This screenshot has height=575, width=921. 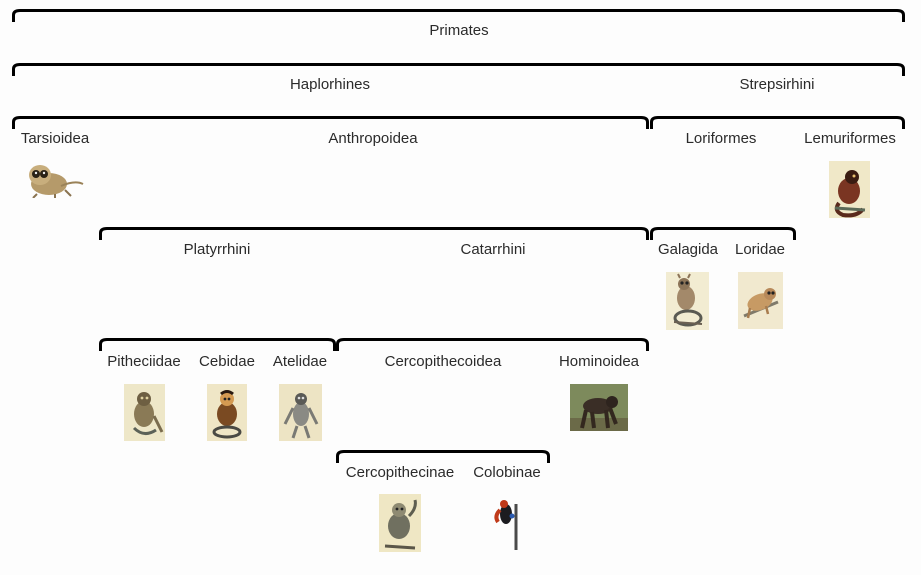 I want to click on node-lemuriformes: Lemuriformes, so click(x=850, y=138).